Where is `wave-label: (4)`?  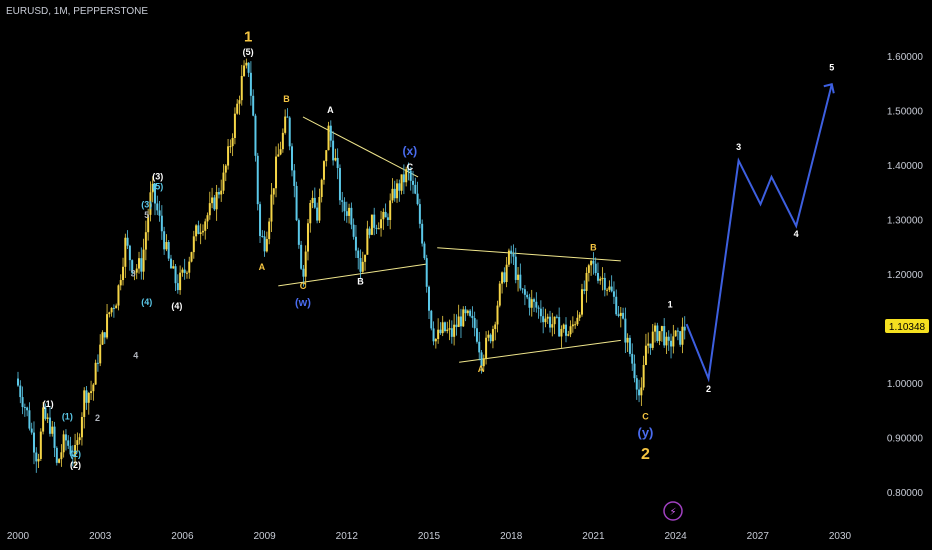
wave-label: (4) is located at coordinates (176, 306).